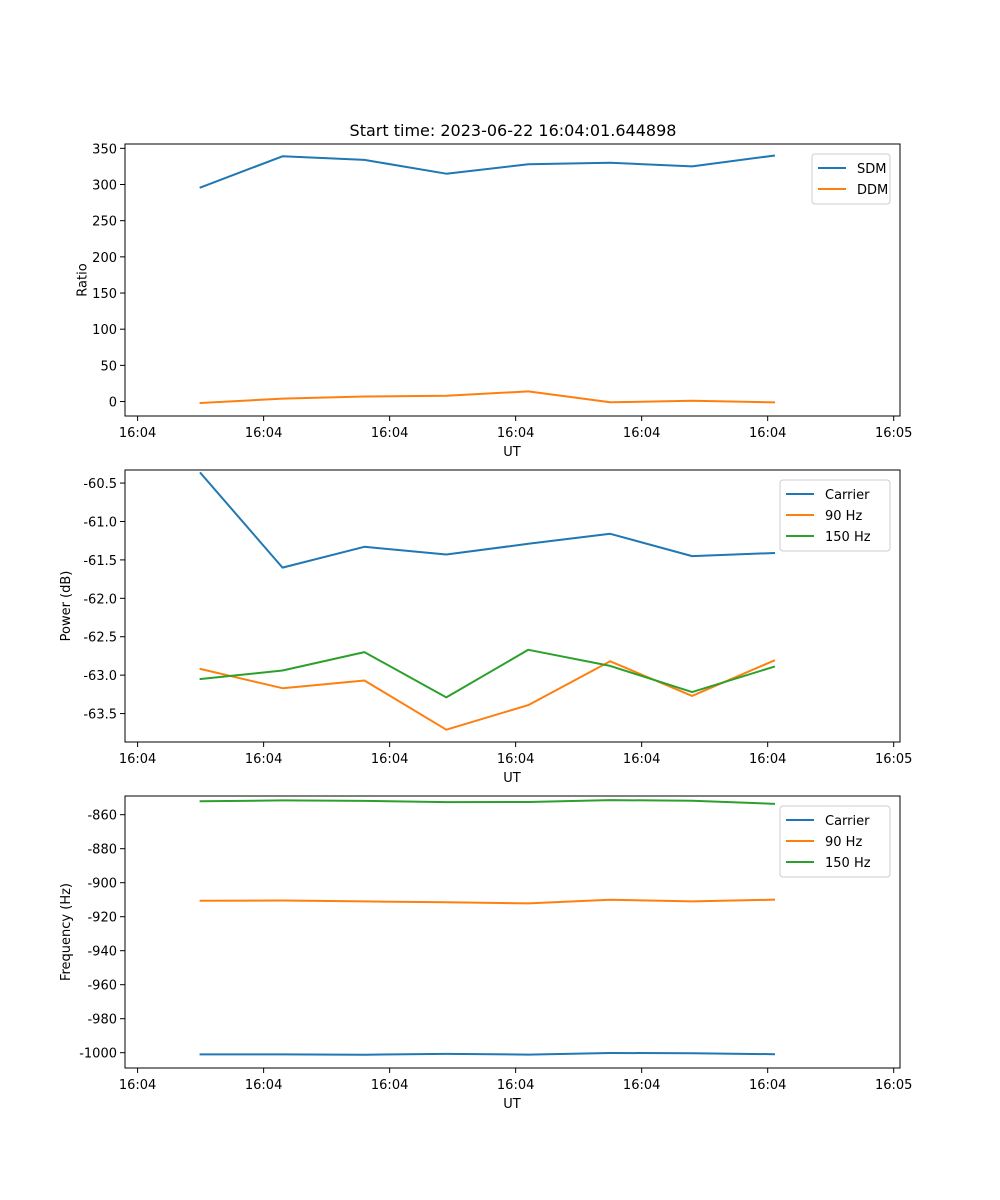 This screenshot has width=1000, height=1200. I want to click on frequency-y-axis-label: Frequency (Hz), so click(66, 932).